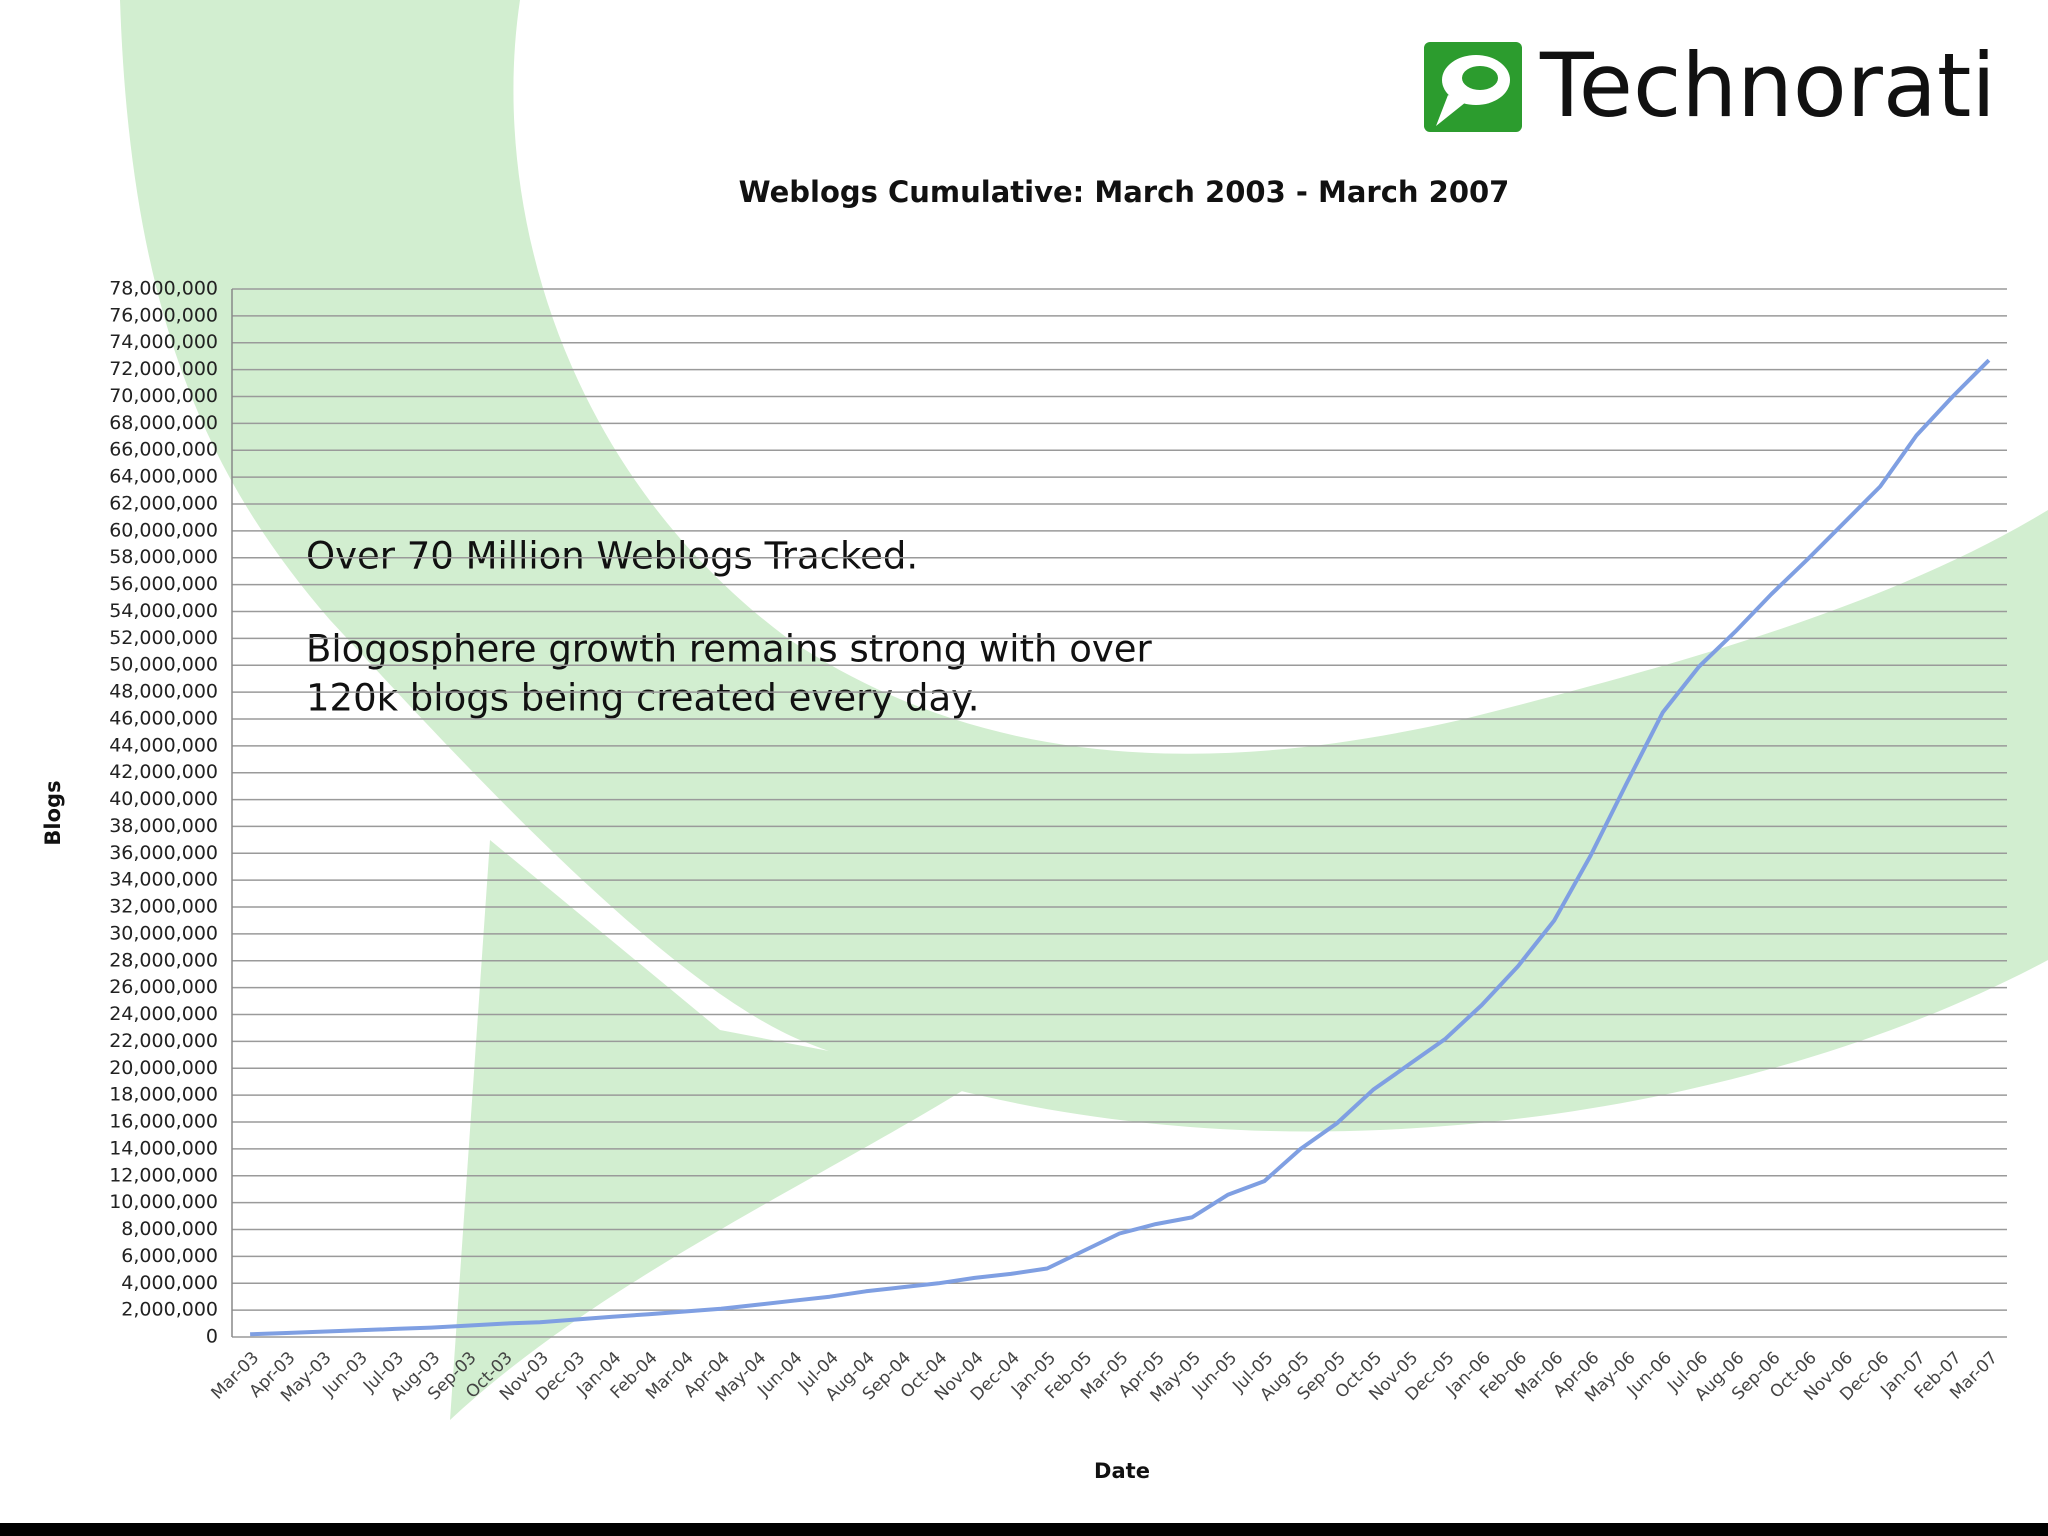 This screenshot has height=1536, width=2048. What do you see at coordinates (1767, 85) in the screenshot?
I see `logo-text: Technorati` at bounding box center [1767, 85].